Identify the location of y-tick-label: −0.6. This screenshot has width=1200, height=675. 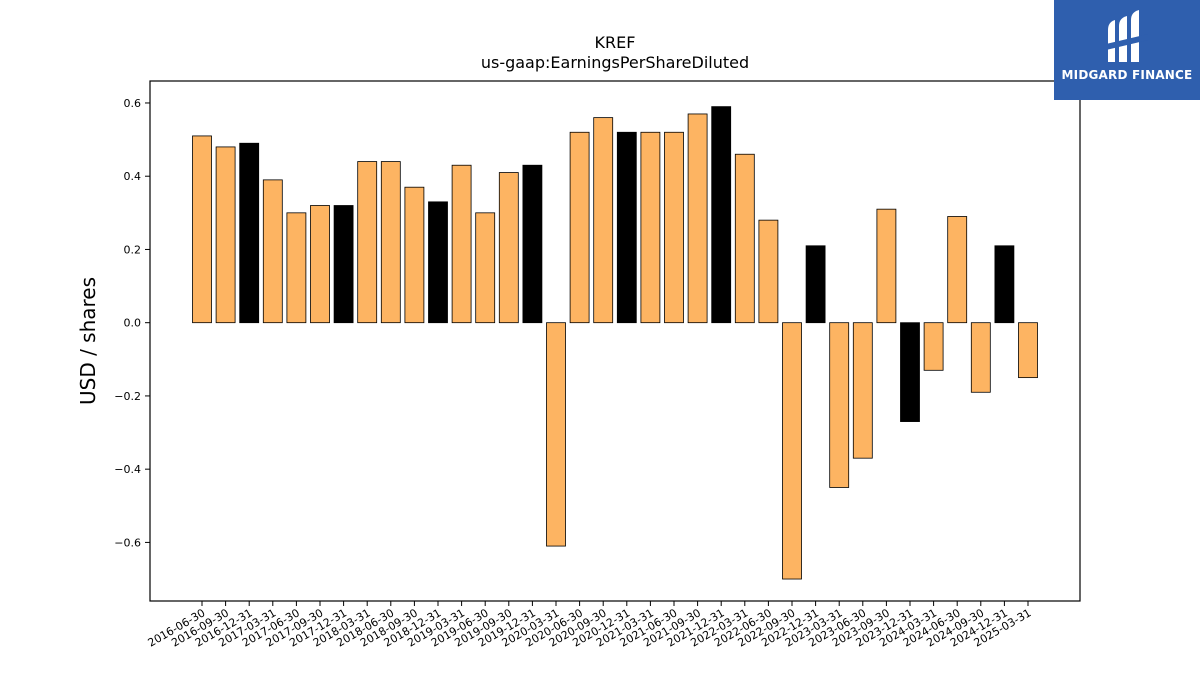
(127, 542).